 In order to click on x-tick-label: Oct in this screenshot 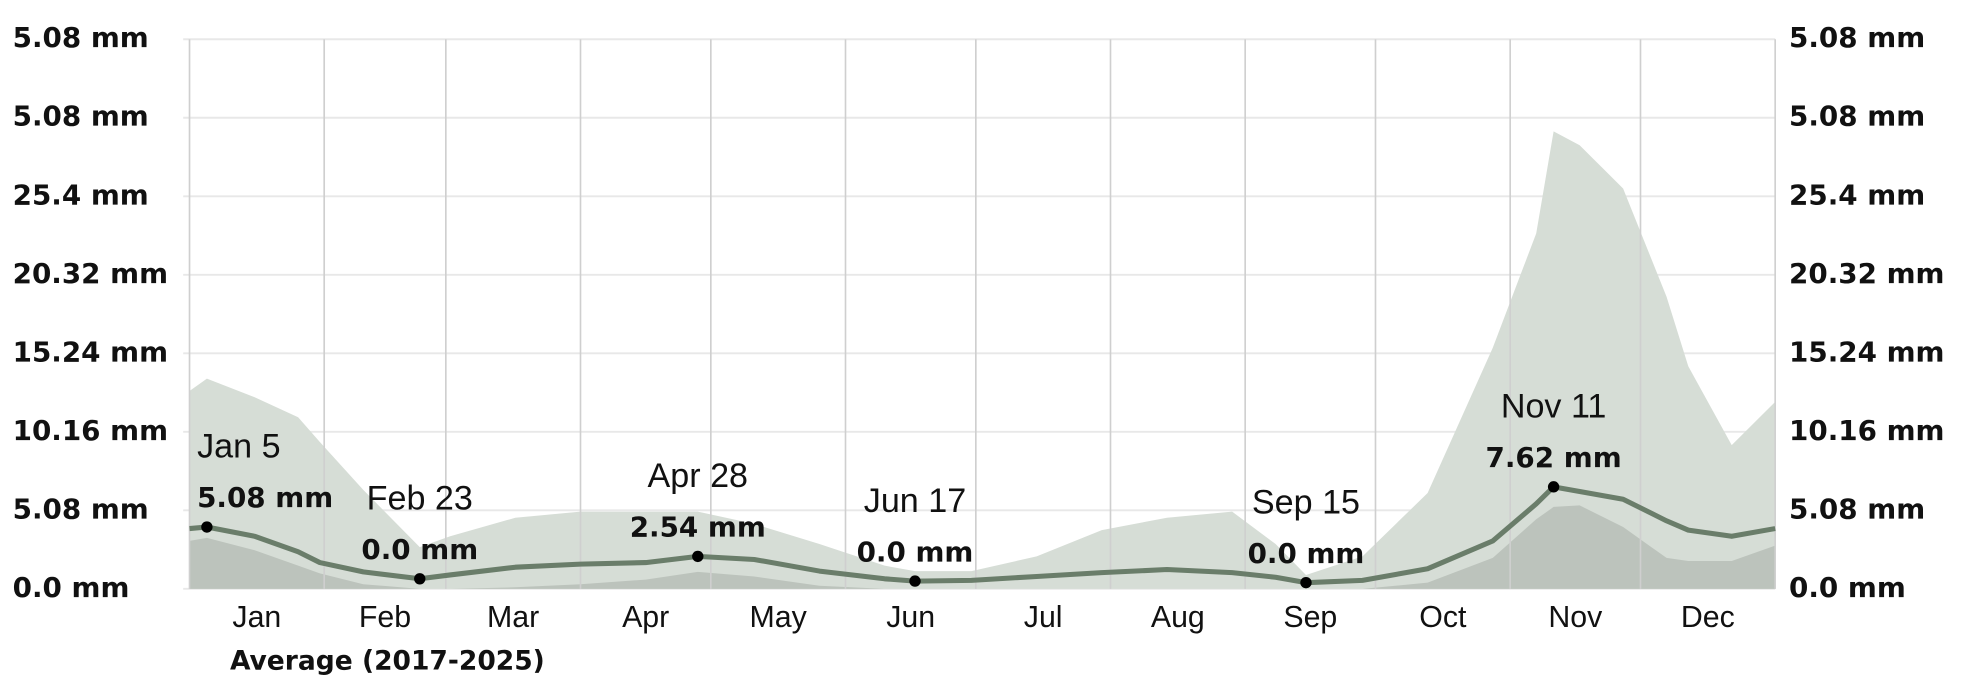, I will do `click(1443, 617)`.